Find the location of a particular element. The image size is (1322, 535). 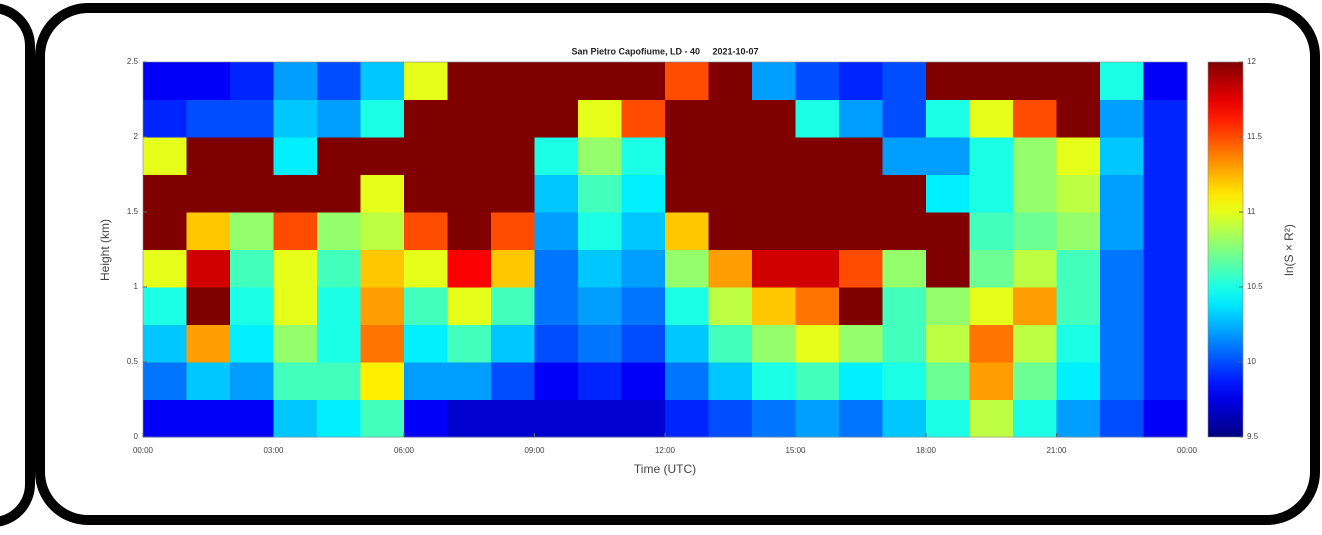

y-tick-label: 2.5 is located at coordinates (133, 61).